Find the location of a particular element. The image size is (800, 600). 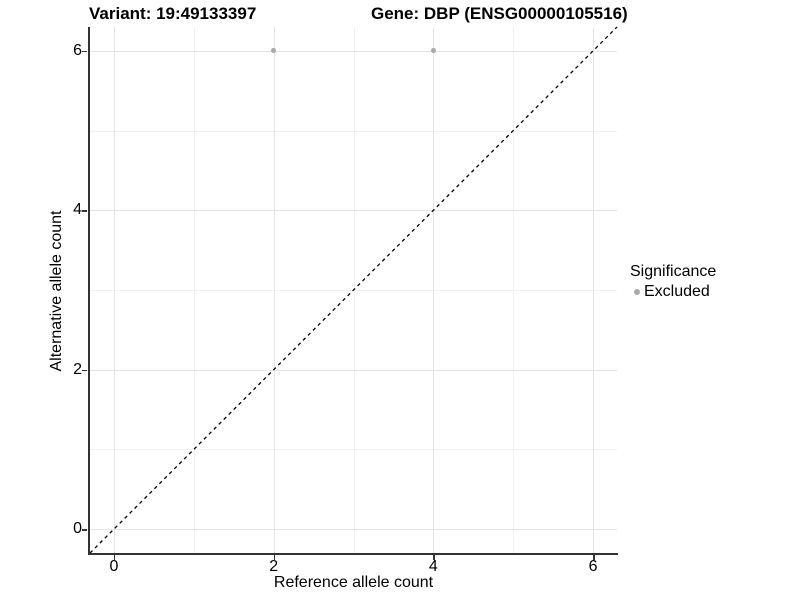

y-tick-label: 2 is located at coordinates (77, 369).